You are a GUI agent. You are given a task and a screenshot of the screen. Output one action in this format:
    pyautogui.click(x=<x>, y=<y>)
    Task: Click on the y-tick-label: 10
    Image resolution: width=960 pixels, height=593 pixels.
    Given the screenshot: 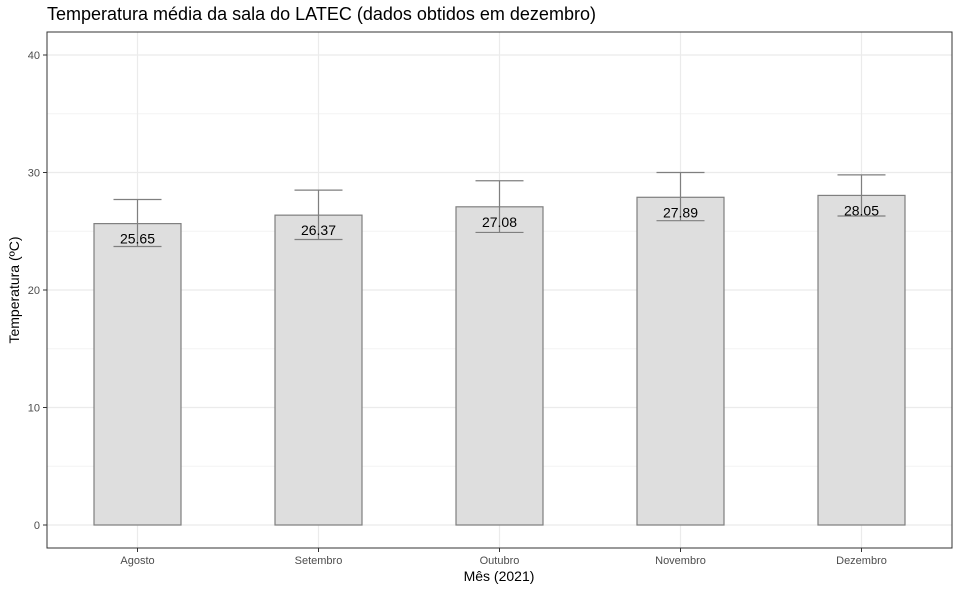 What is the action you would take?
    pyautogui.click(x=34, y=409)
    